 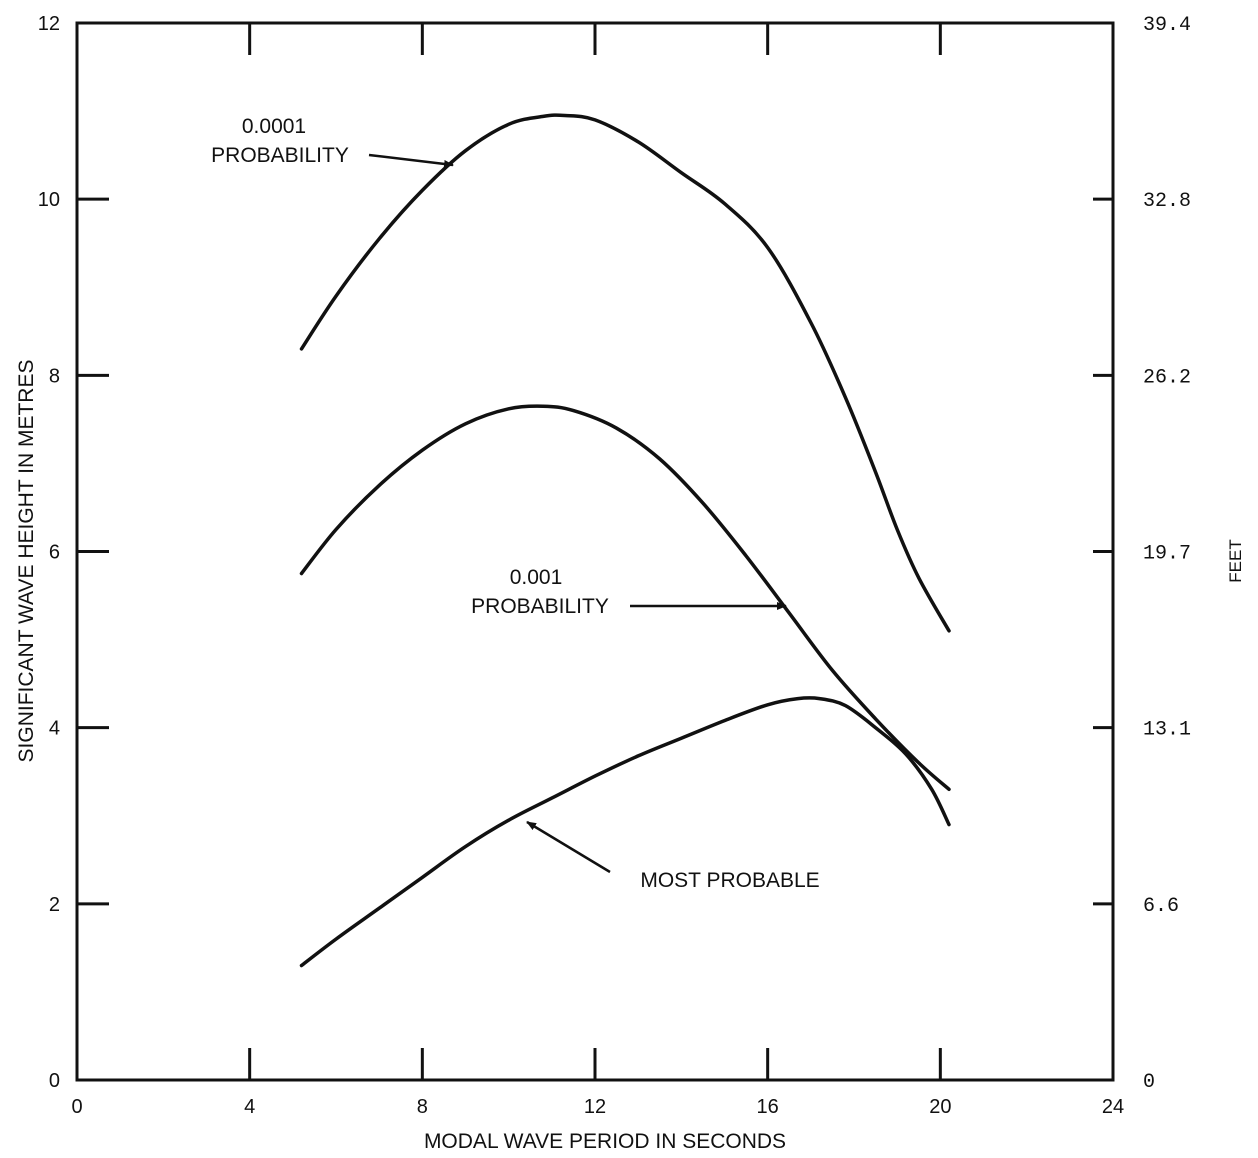 I want to click on y2-tick-label: 39.4, so click(x=1167, y=25).